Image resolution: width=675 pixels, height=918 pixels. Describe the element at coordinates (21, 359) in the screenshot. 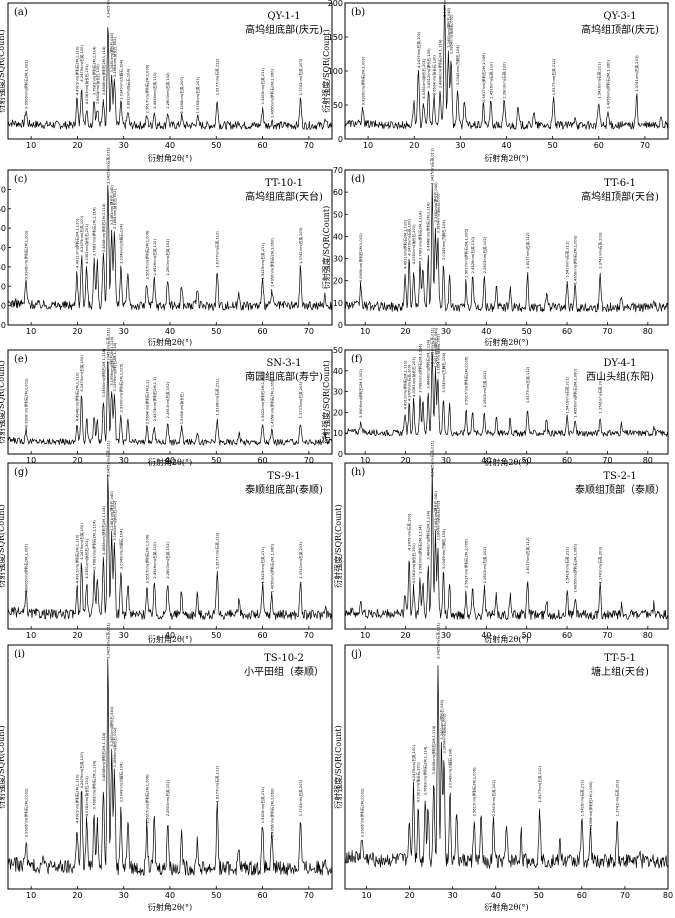

I see `panel-label: (e)` at that location.